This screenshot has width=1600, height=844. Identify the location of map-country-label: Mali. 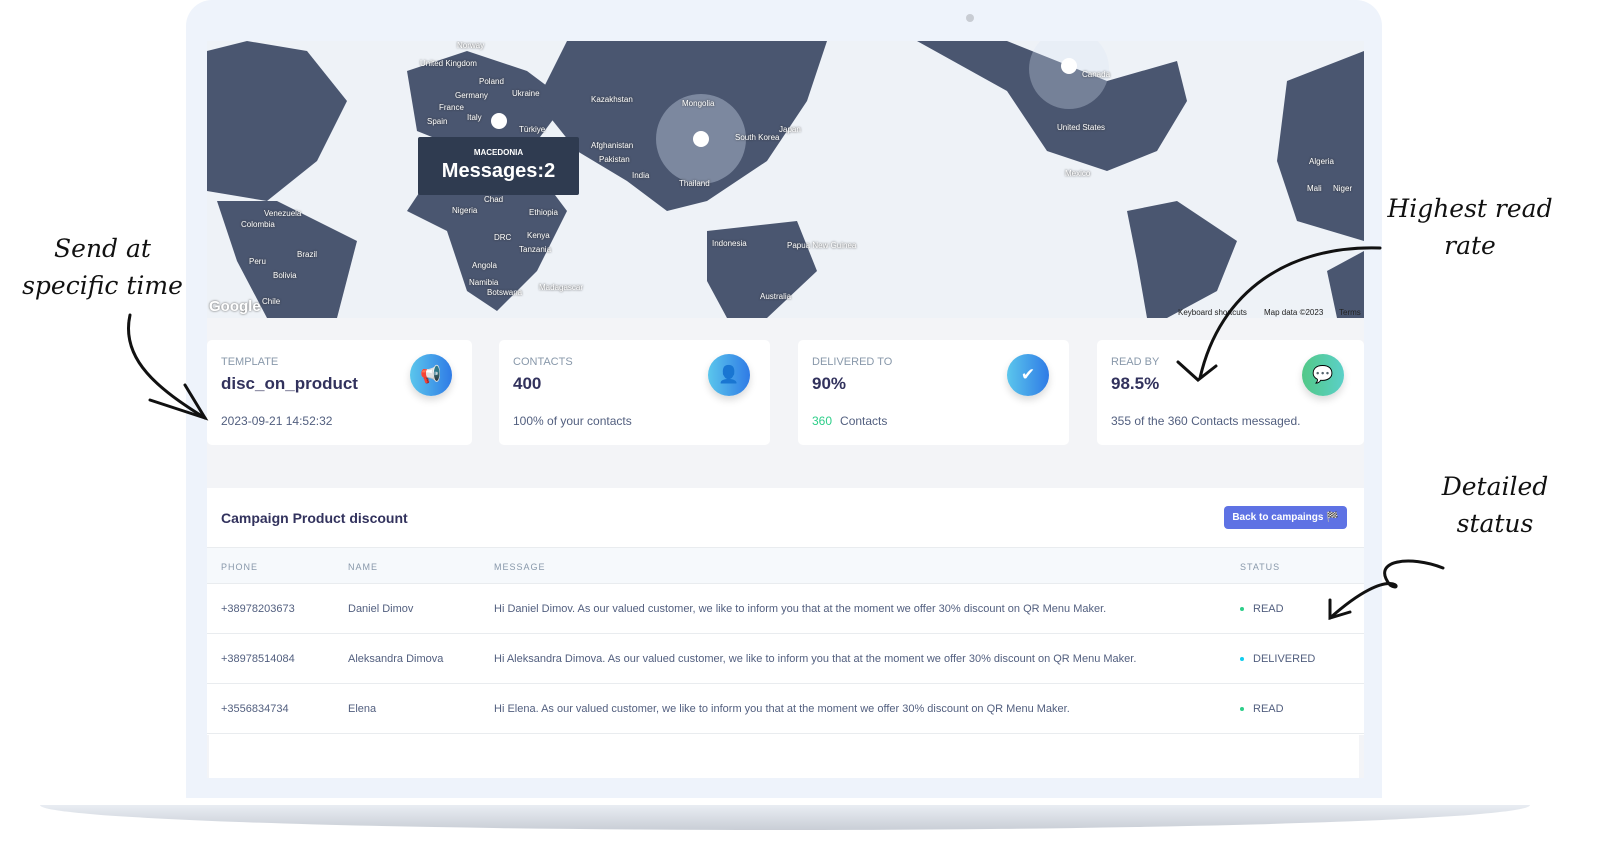
(1314, 188).